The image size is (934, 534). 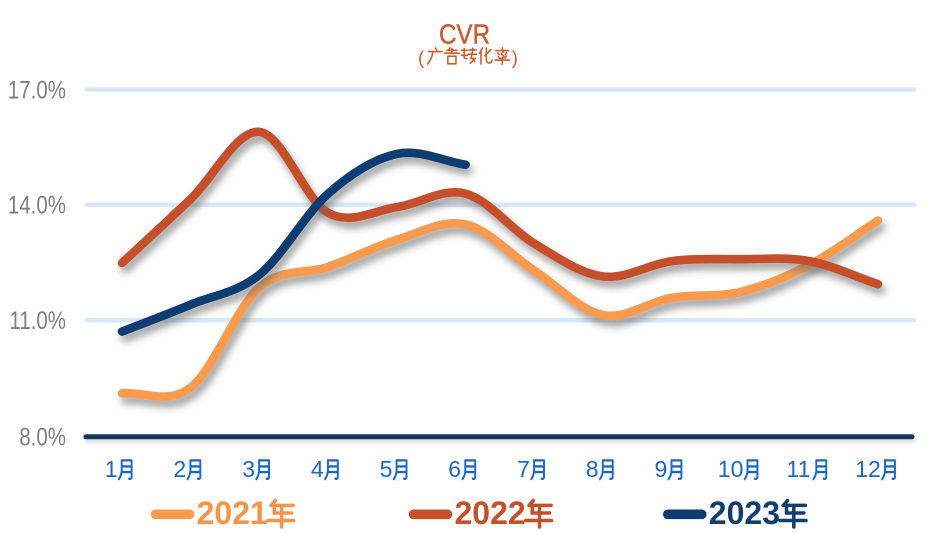 What do you see at coordinates (179, 469) in the screenshot?
I see `svg-text: 2` at bounding box center [179, 469].